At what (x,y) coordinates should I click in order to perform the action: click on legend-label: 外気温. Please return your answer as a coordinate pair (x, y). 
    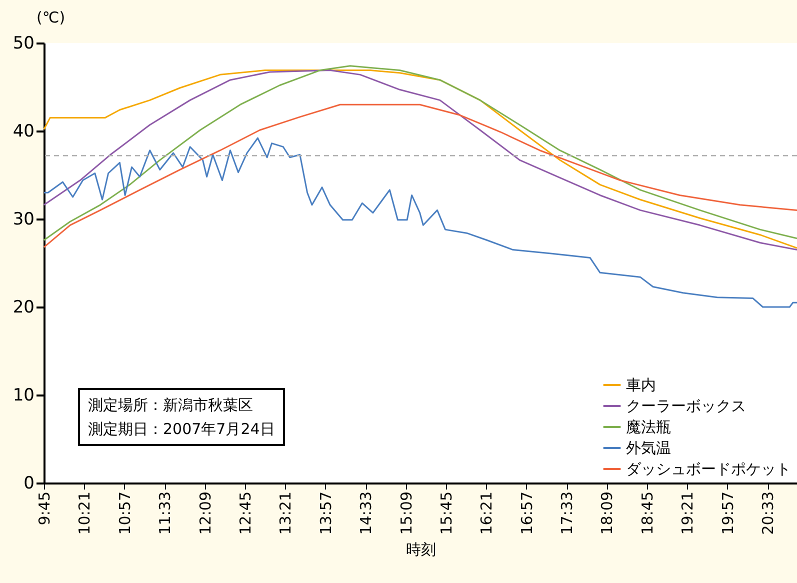
    Looking at the image, I should click on (648, 448).